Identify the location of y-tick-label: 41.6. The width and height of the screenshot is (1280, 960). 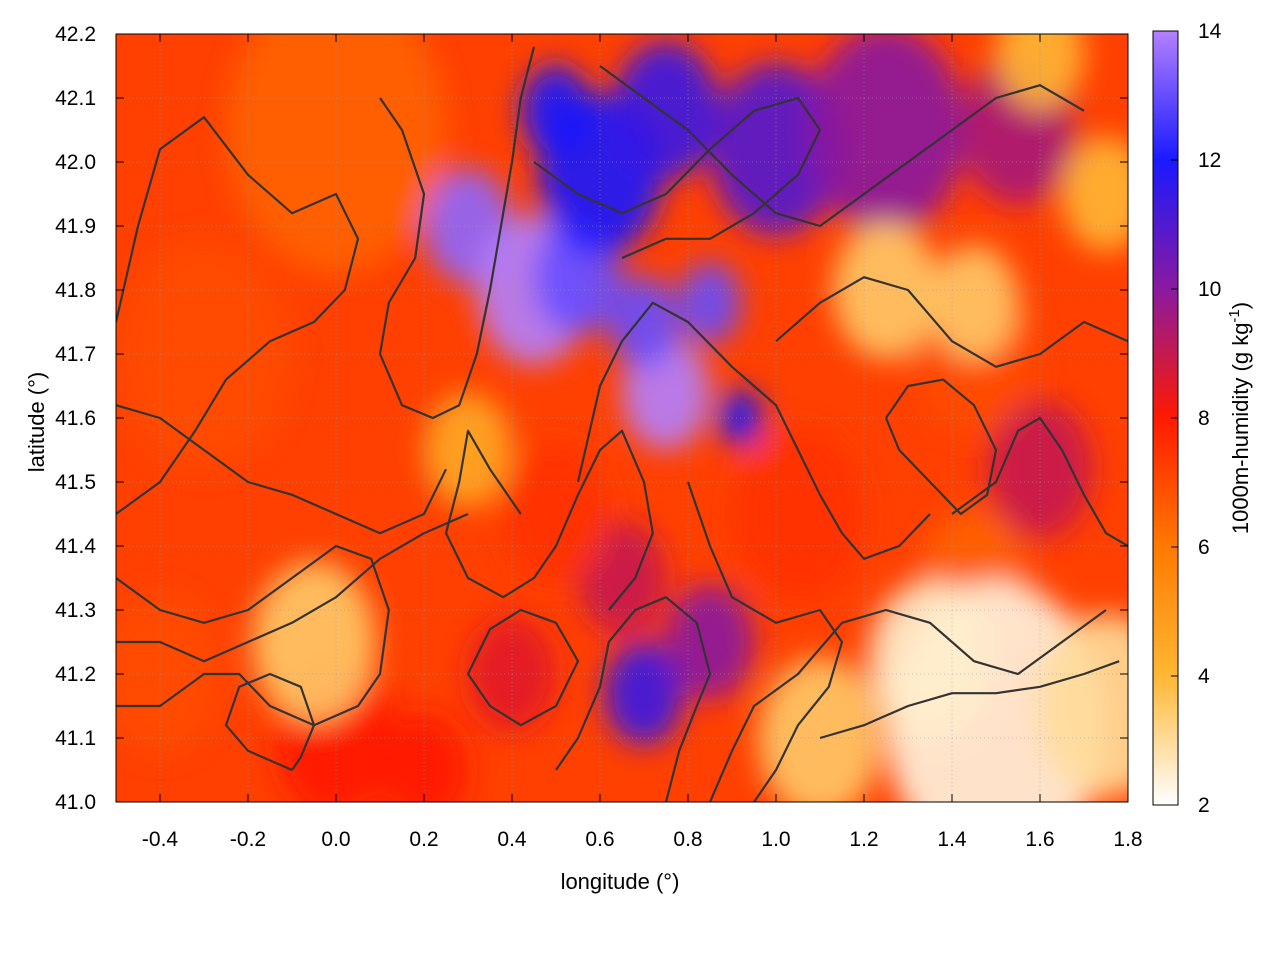
(75, 418).